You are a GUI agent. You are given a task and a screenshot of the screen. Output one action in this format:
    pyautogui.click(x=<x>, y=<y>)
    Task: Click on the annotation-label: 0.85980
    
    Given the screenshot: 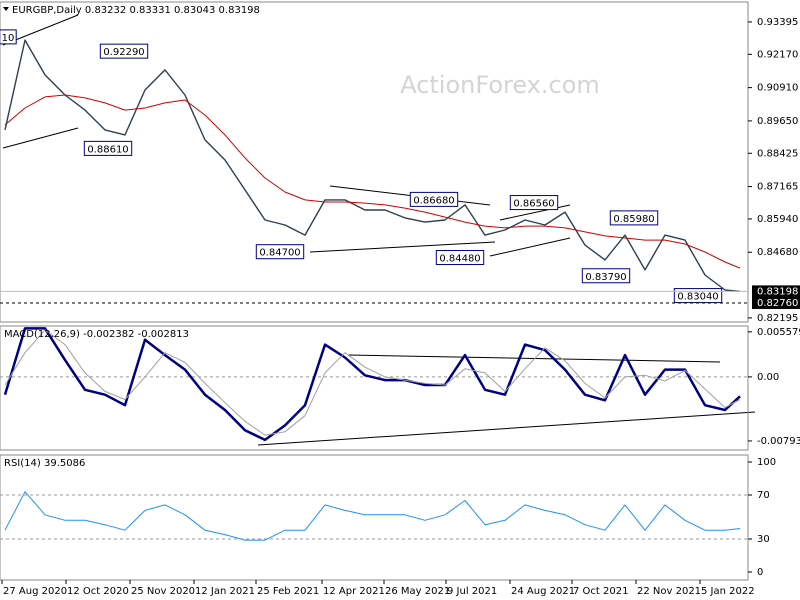 What is the action you would take?
    pyautogui.click(x=633, y=219)
    